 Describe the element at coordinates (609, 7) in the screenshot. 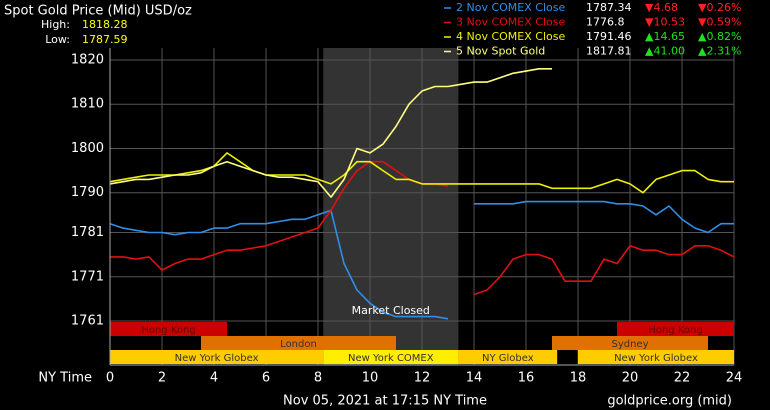

I see `legend-close: 1787.34` at that location.